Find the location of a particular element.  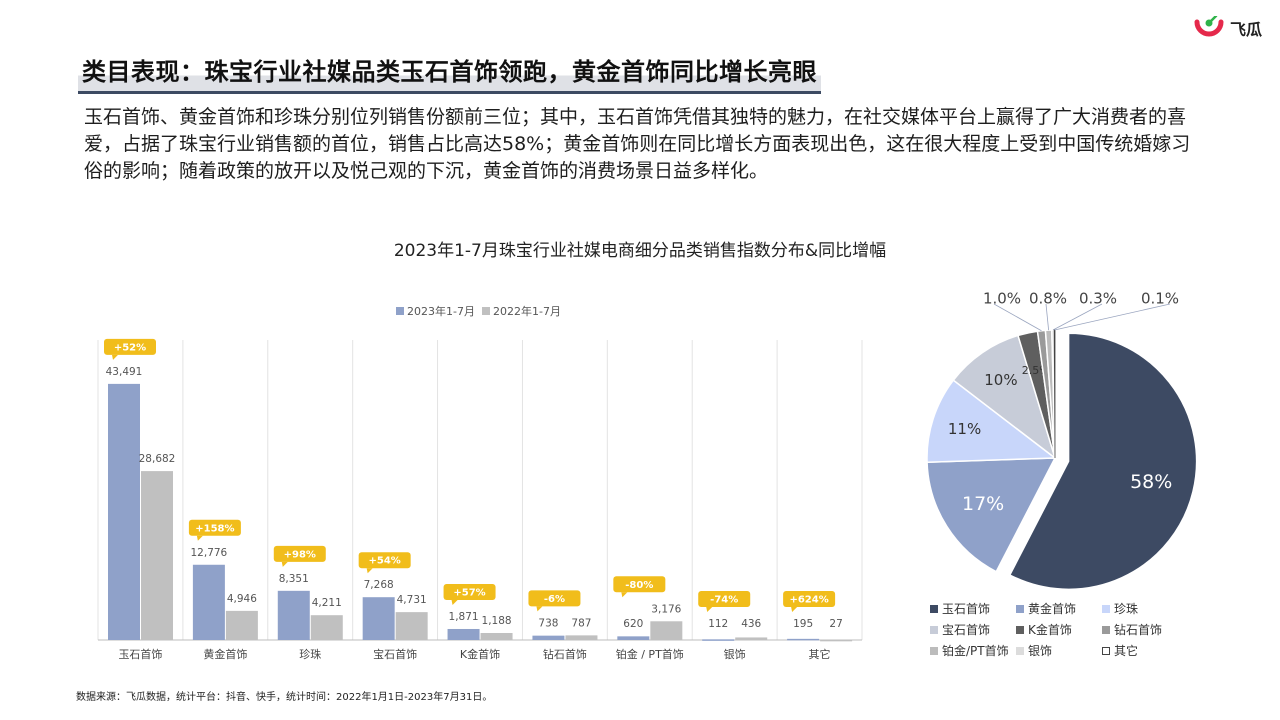

pie-slice-label: 11% is located at coordinates (964, 429).